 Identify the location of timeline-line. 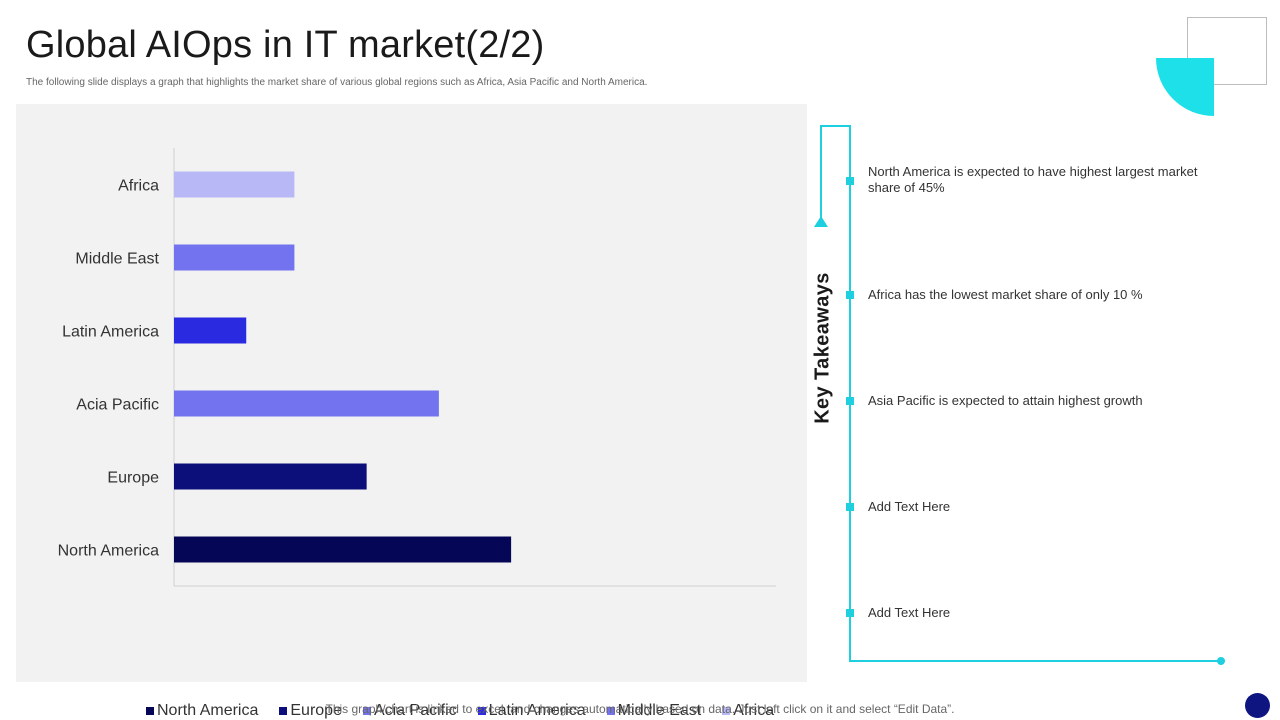
(850, 393).